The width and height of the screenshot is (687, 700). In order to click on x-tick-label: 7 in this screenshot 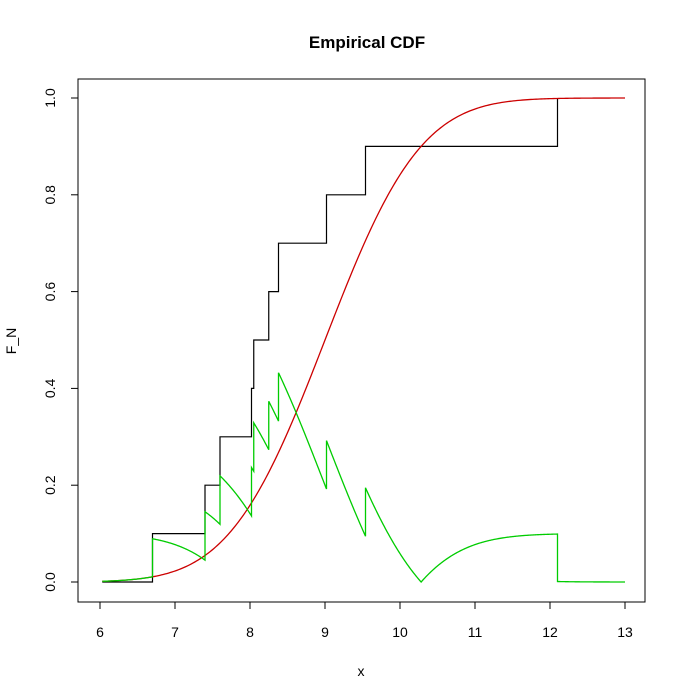, I will do `click(175, 632)`.